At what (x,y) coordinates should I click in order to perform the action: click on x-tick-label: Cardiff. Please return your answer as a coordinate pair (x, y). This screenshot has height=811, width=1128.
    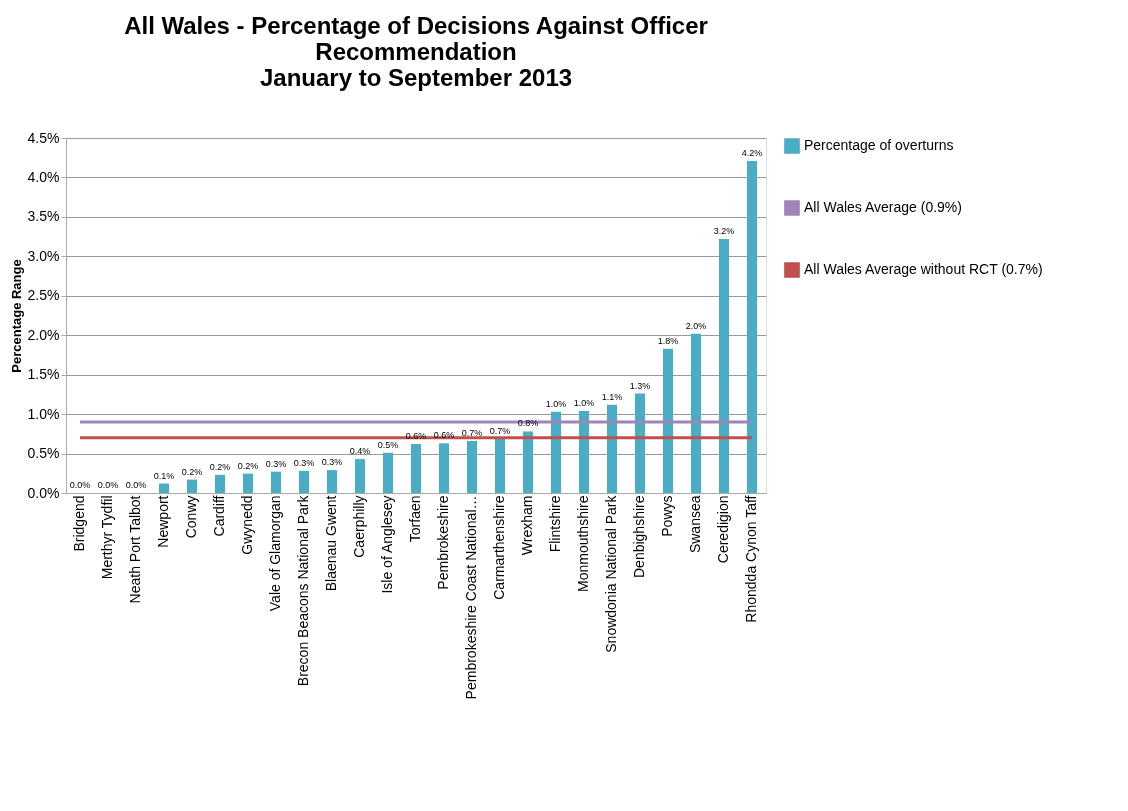
    Looking at the image, I should click on (219, 516).